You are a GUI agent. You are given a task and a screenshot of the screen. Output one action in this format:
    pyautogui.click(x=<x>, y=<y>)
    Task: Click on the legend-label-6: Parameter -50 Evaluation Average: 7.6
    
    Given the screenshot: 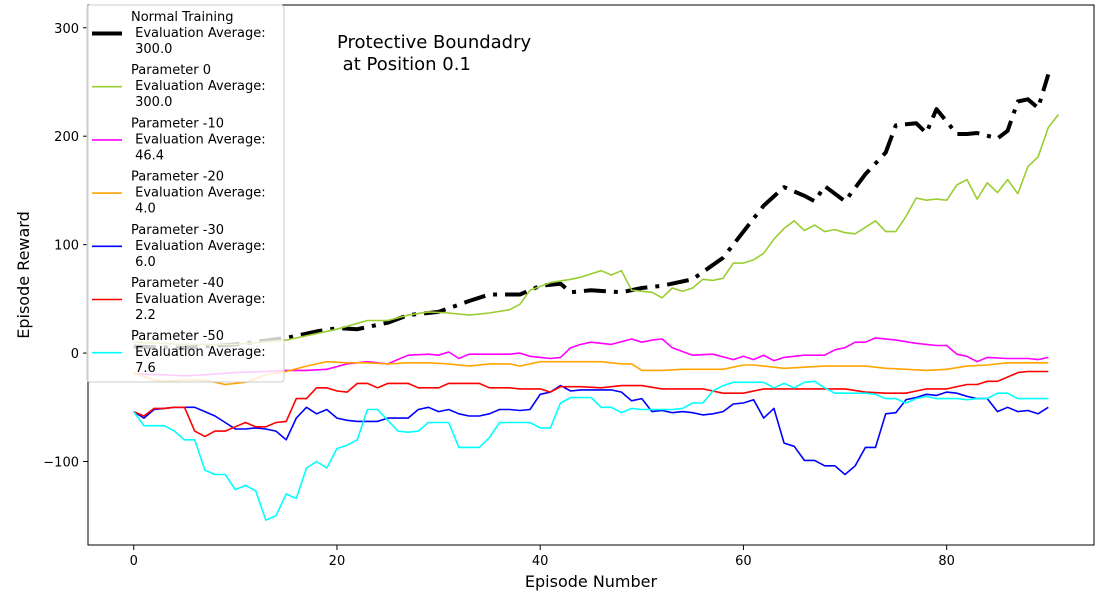 What is the action you would take?
    pyautogui.click(x=198, y=352)
    